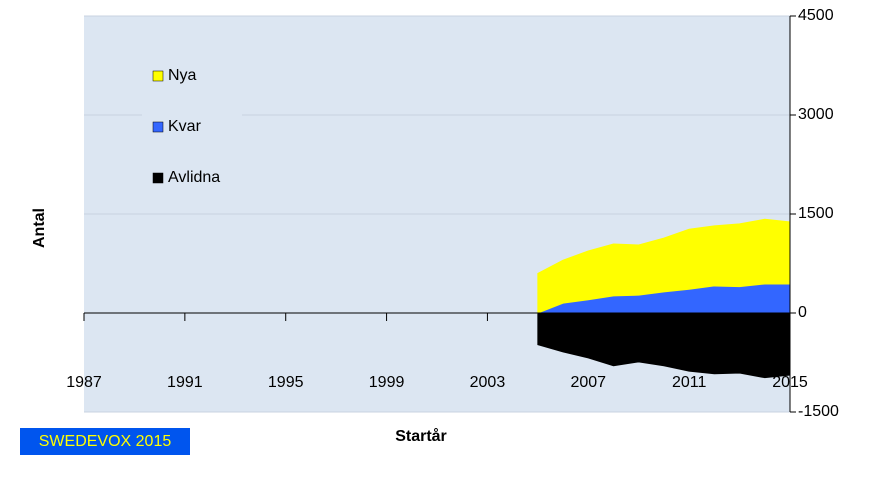 Image resolution: width=869 pixels, height=482 pixels. What do you see at coordinates (84, 382) in the screenshot?
I see `x-tick-label: 1987` at bounding box center [84, 382].